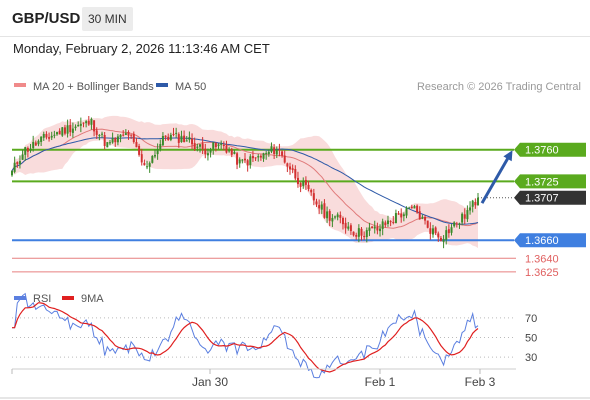 The width and height of the screenshot is (590, 400). What do you see at coordinates (531, 358) in the screenshot?
I see `rsi-tick-label: 30` at bounding box center [531, 358].